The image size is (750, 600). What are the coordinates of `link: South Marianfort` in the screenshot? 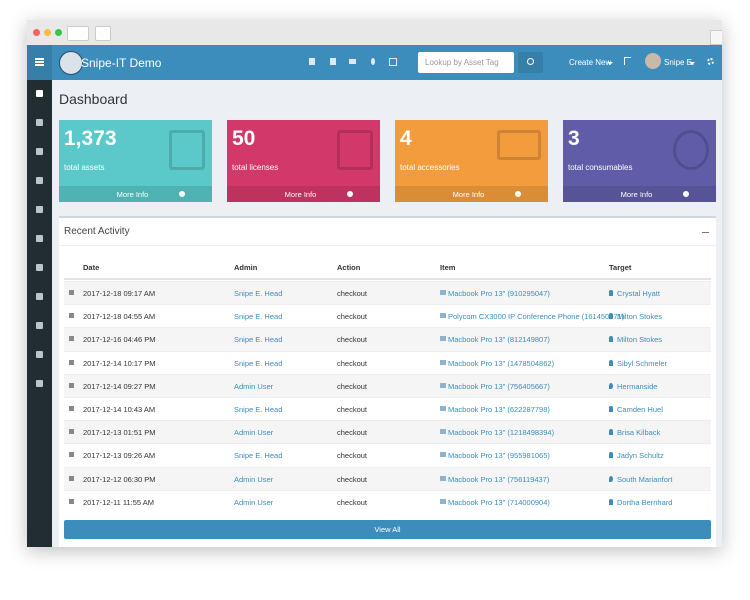 It's located at (645, 479).